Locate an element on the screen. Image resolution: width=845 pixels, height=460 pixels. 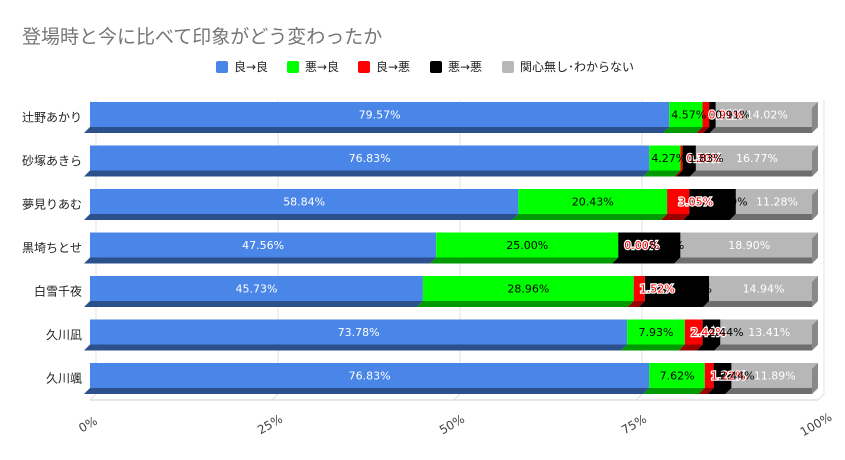
legend-label-no-interest: 関心無し･わからない is located at coordinates (577, 67).